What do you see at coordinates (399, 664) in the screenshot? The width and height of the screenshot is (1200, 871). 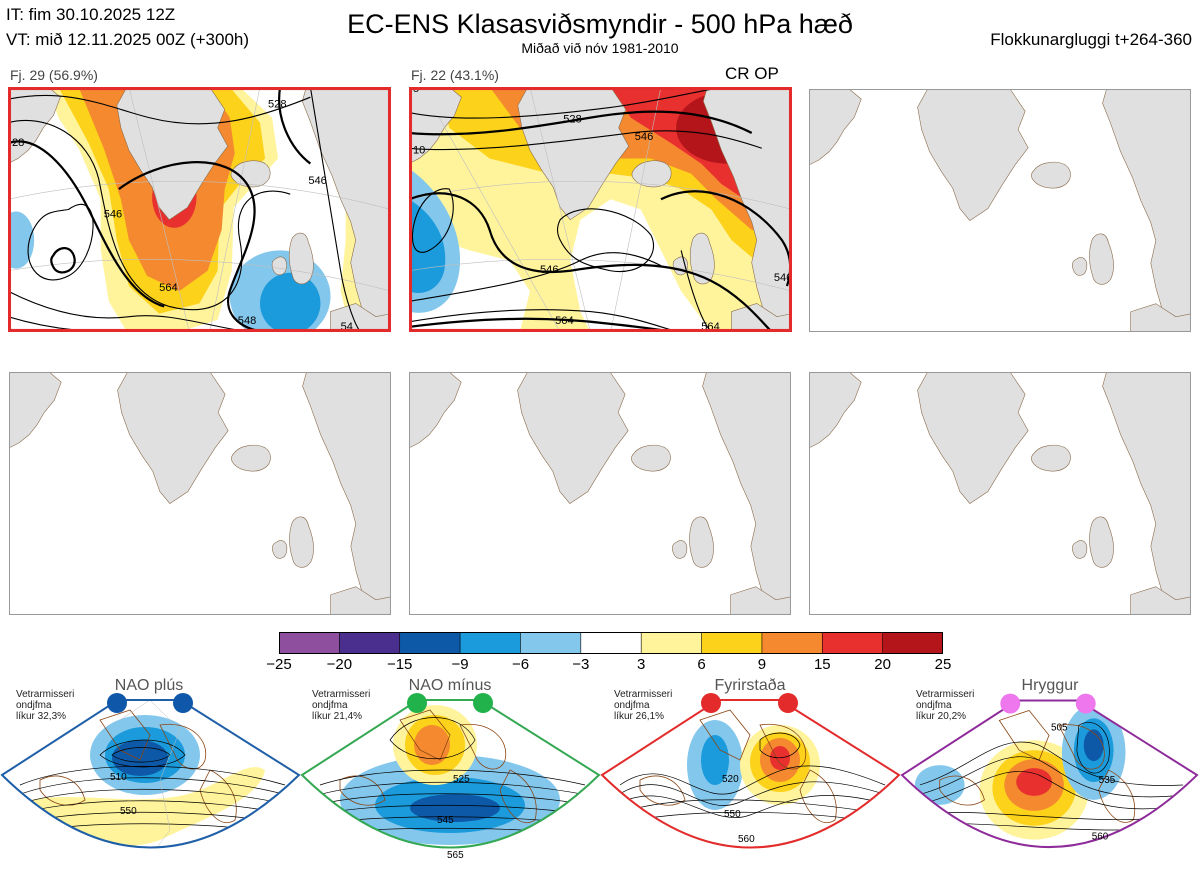 I see `colorbar-tick-label: −15` at bounding box center [399, 664].